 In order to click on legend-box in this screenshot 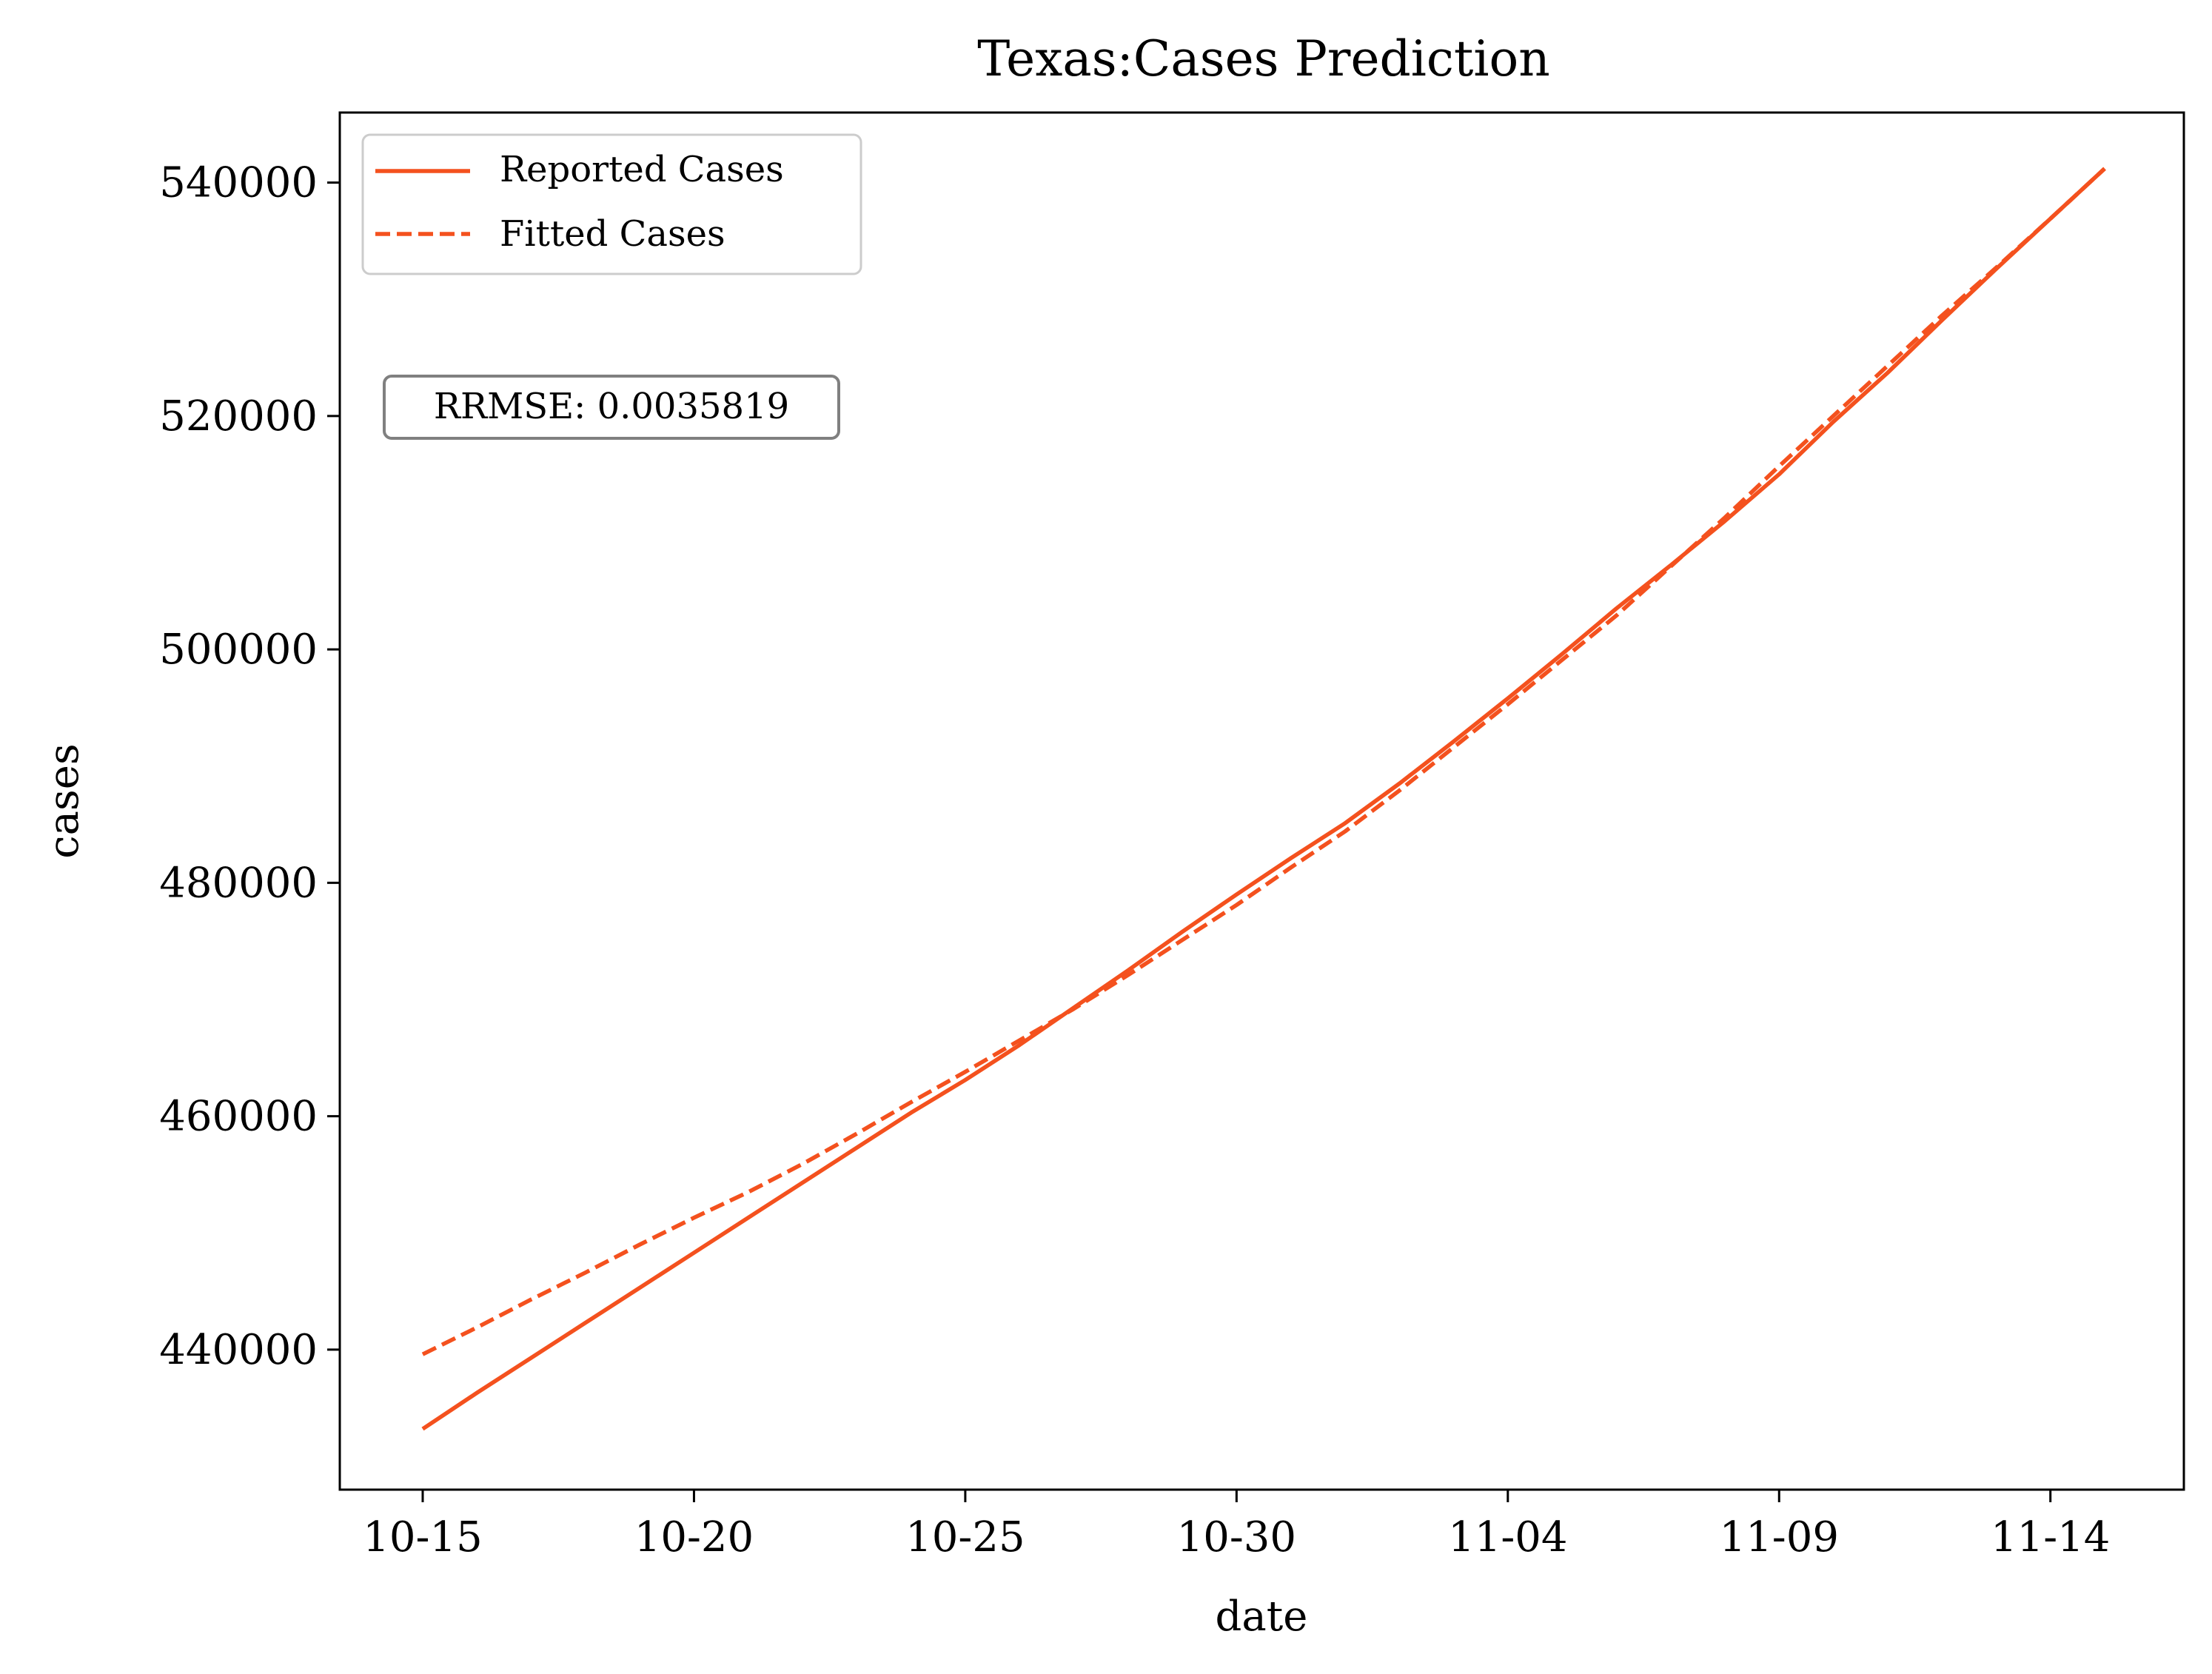, I will do `click(611, 204)`.